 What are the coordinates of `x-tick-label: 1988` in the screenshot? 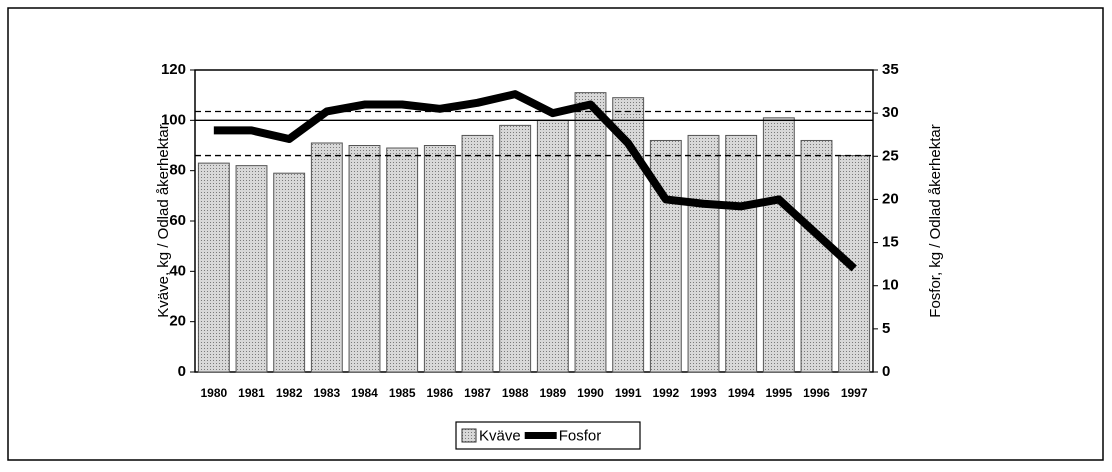 It's located at (515, 393).